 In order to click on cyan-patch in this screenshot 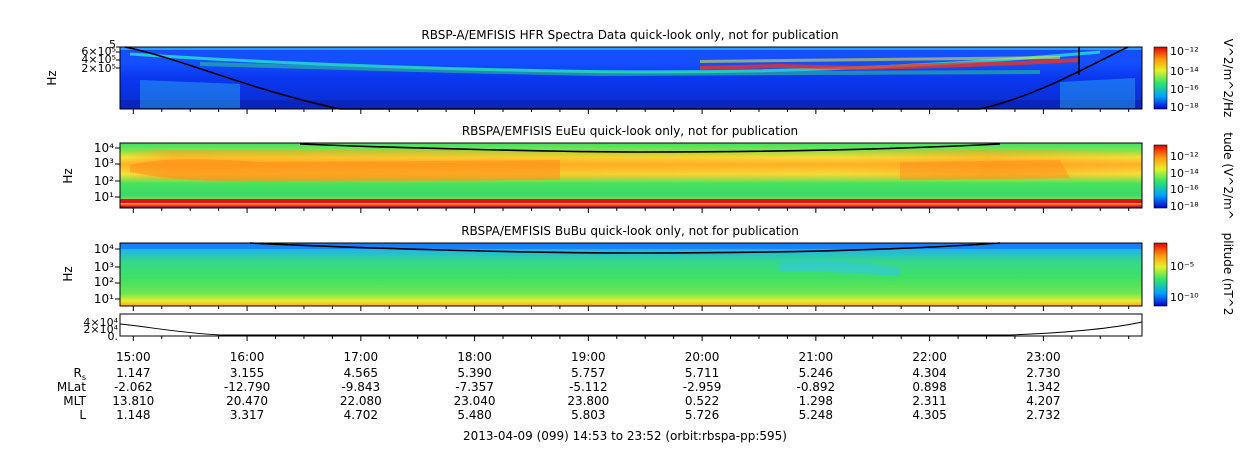, I will do `click(840, 268)`.